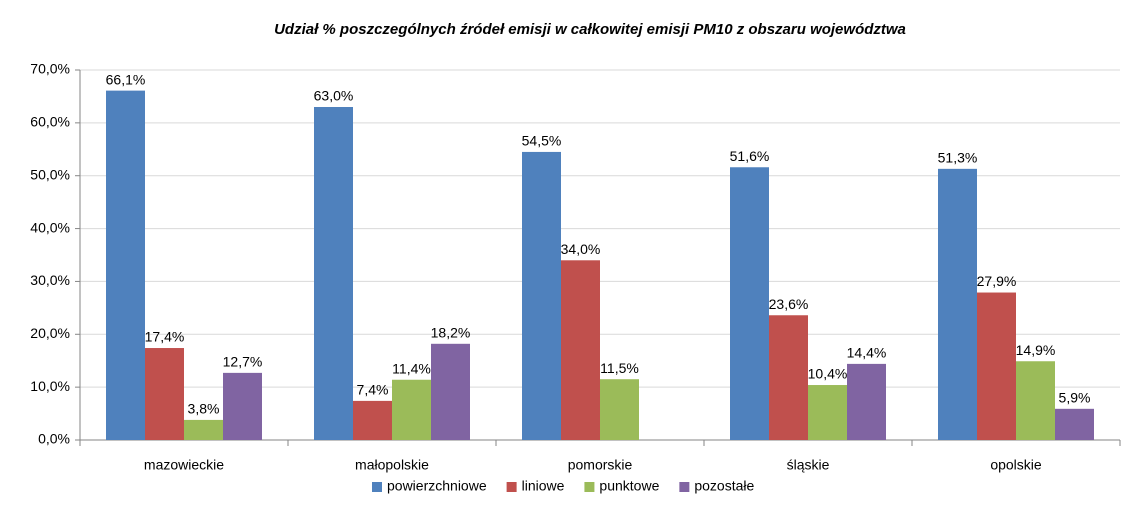  Describe the element at coordinates (629, 486) in the screenshot. I see `legend-label: punktowe` at that location.